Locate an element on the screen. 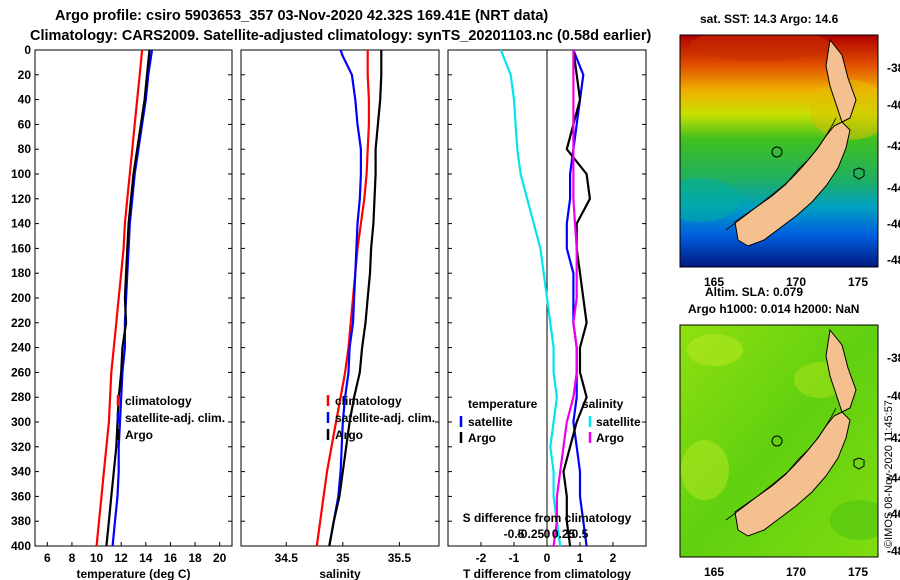  sst-hexagon-marker is located at coordinates (859, 173).